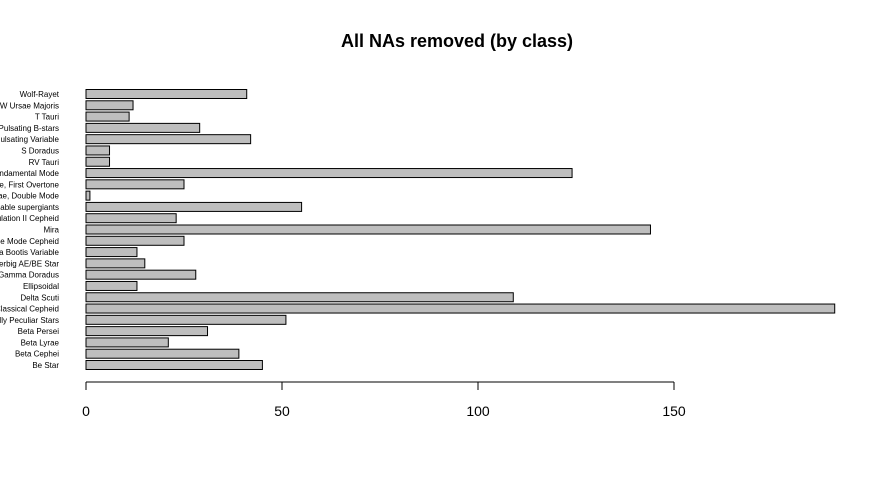 This screenshot has width=876, height=479. I want to click on category-label: Gamma Doradus, so click(29, 275).